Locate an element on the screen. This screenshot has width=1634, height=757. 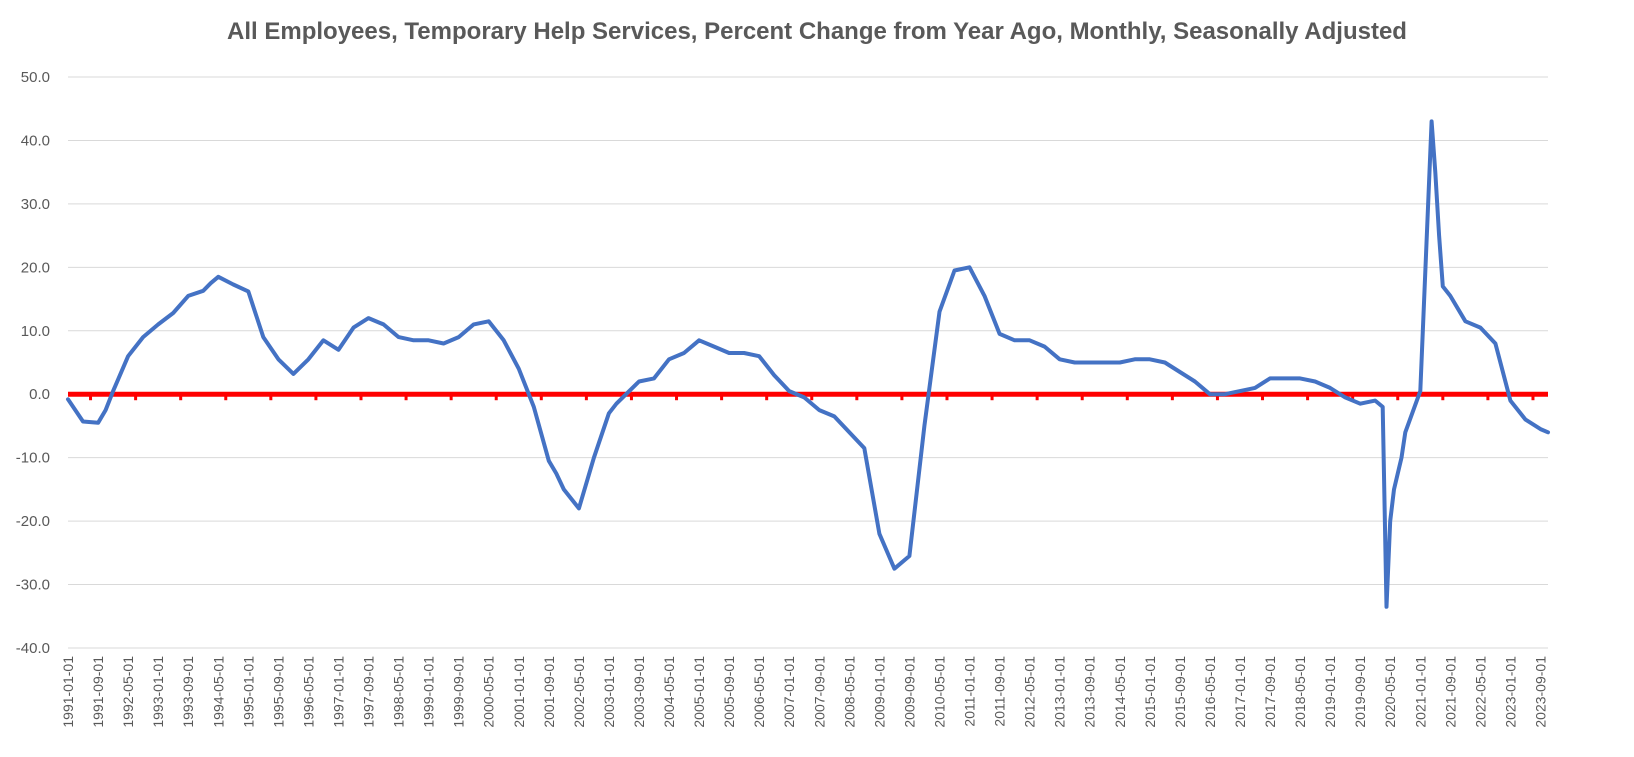
x-tick-label: 1995-09-01 is located at coordinates (278, 692).